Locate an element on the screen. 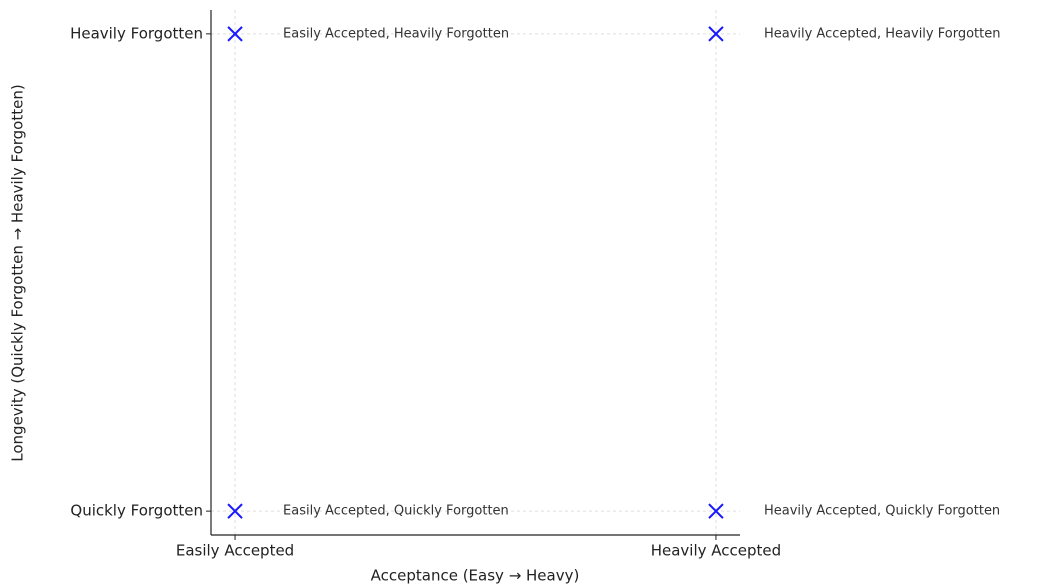  point-label: Heavily Accepted, Heavily Forgotten is located at coordinates (882, 33).